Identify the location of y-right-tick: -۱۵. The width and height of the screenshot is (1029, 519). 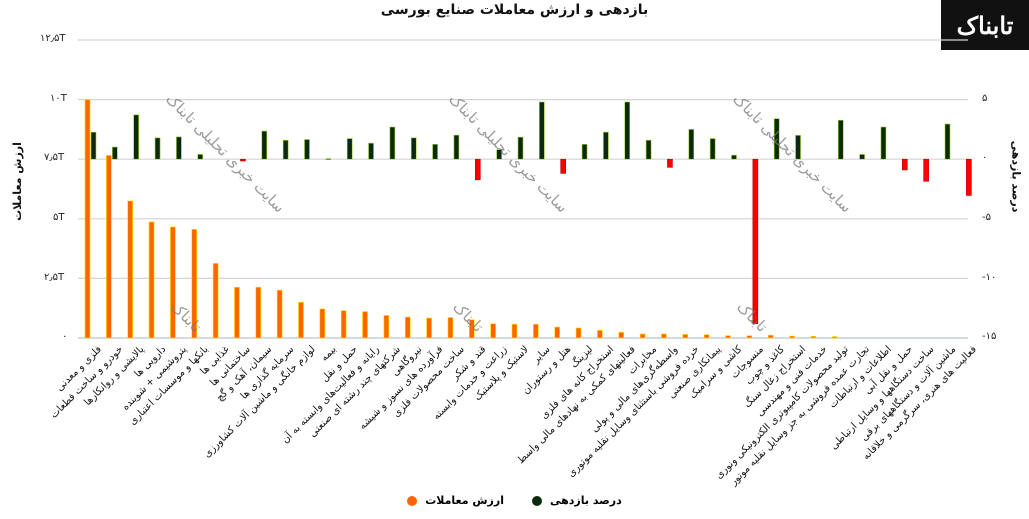
(989, 336).